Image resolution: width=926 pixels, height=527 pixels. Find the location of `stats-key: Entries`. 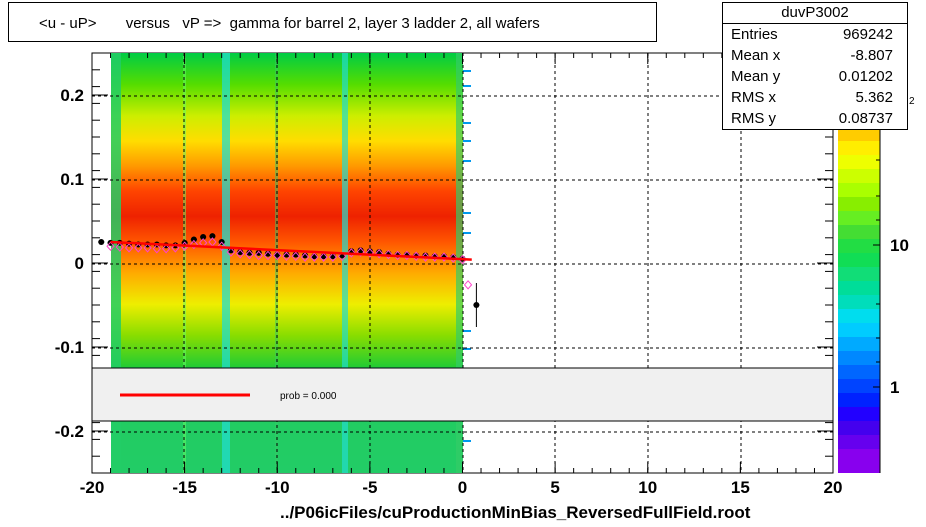

stats-key: Entries is located at coordinates (754, 34).